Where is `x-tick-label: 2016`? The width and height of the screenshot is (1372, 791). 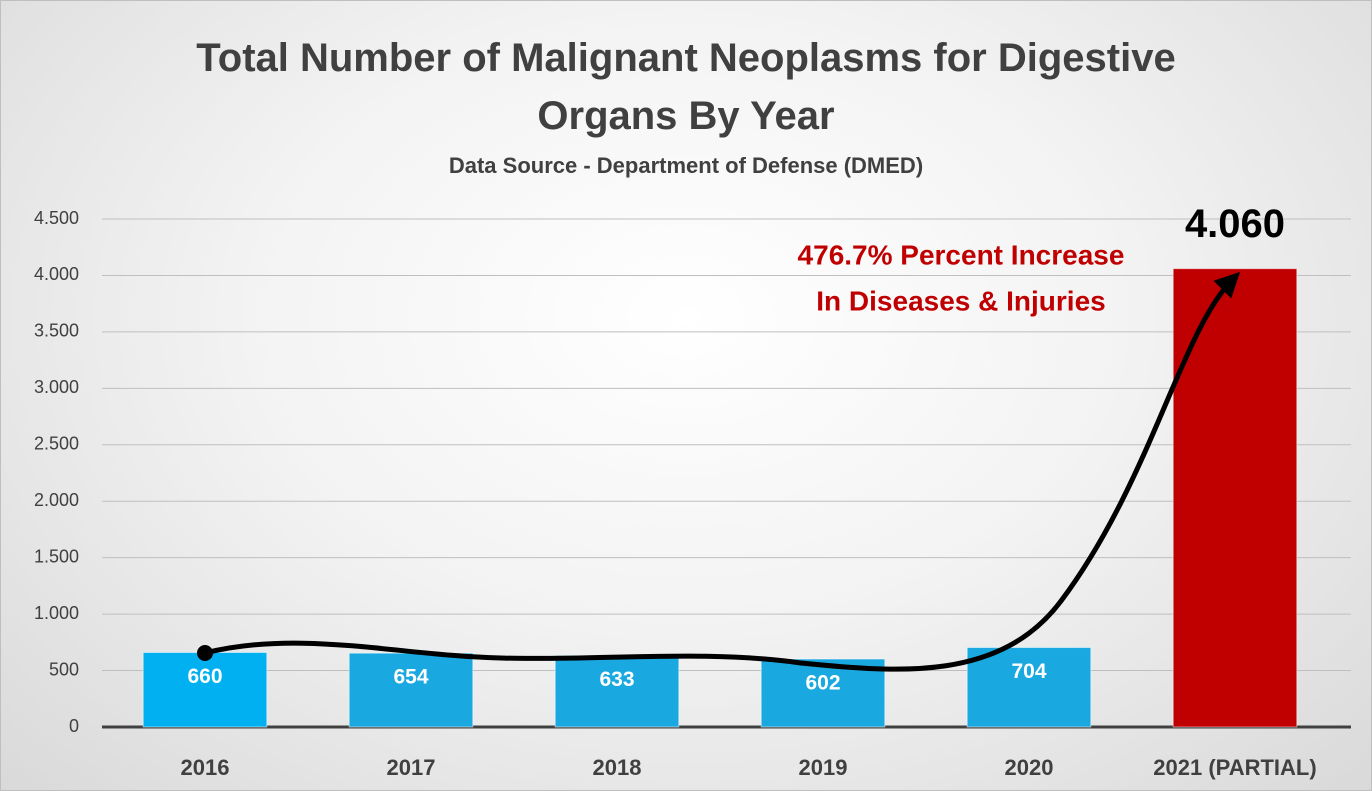
x-tick-label: 2016 is located at coordinates (205, 767).